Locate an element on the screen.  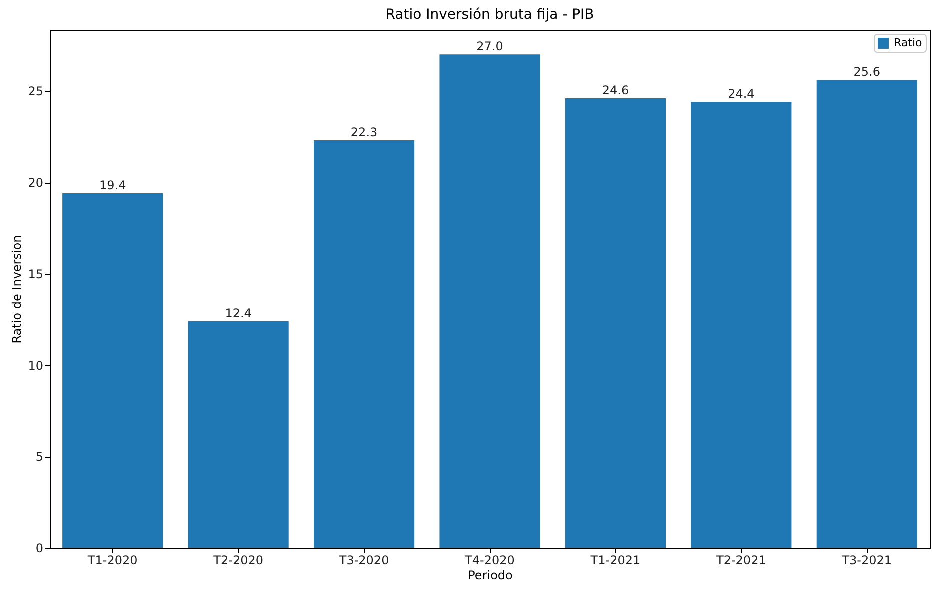
y-tick-label: 10 is located at coordinates (36, 365).